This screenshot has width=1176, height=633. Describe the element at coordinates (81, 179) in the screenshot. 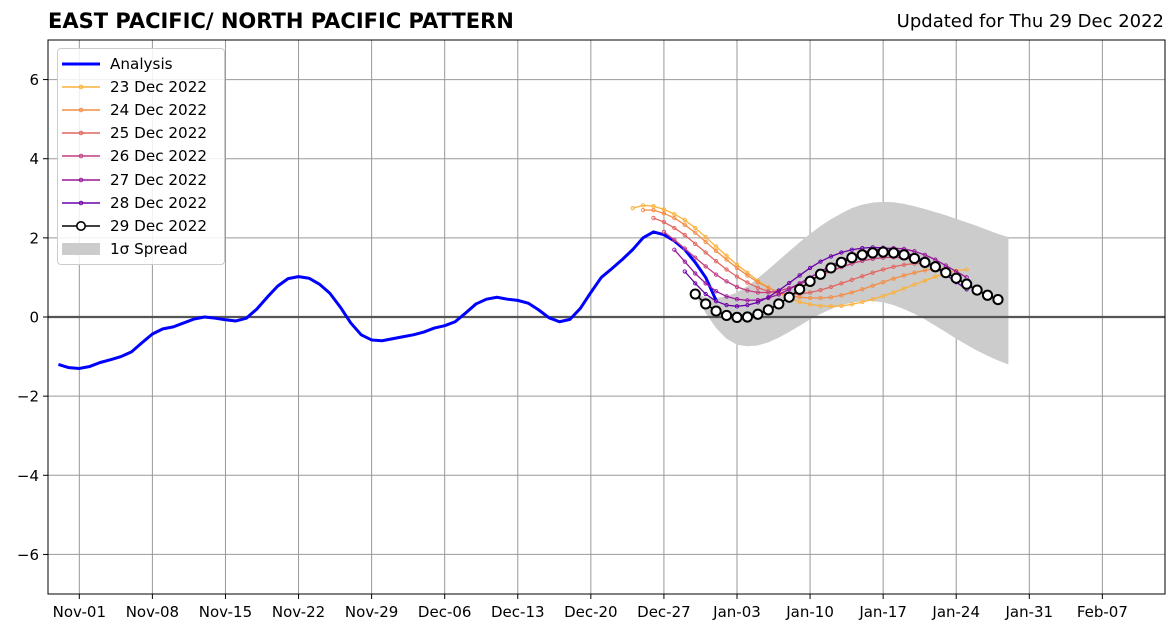

I see `legend-key-27-dec` at that location.